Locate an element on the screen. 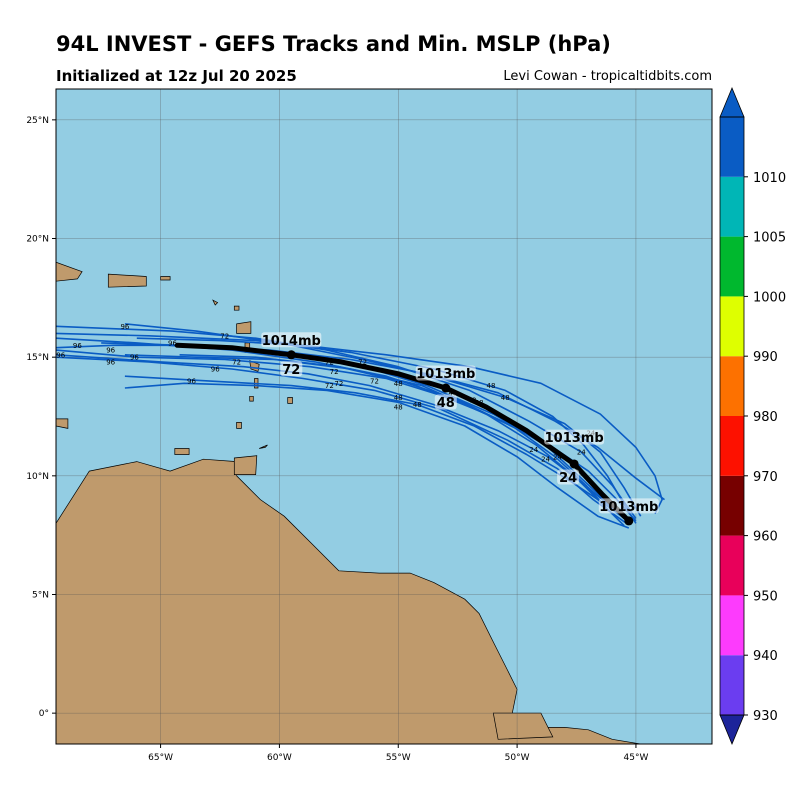 The height and width of the screenshot is (800, 800). colorbar-tick-label: 1000 is located at coordinates (769, 297).